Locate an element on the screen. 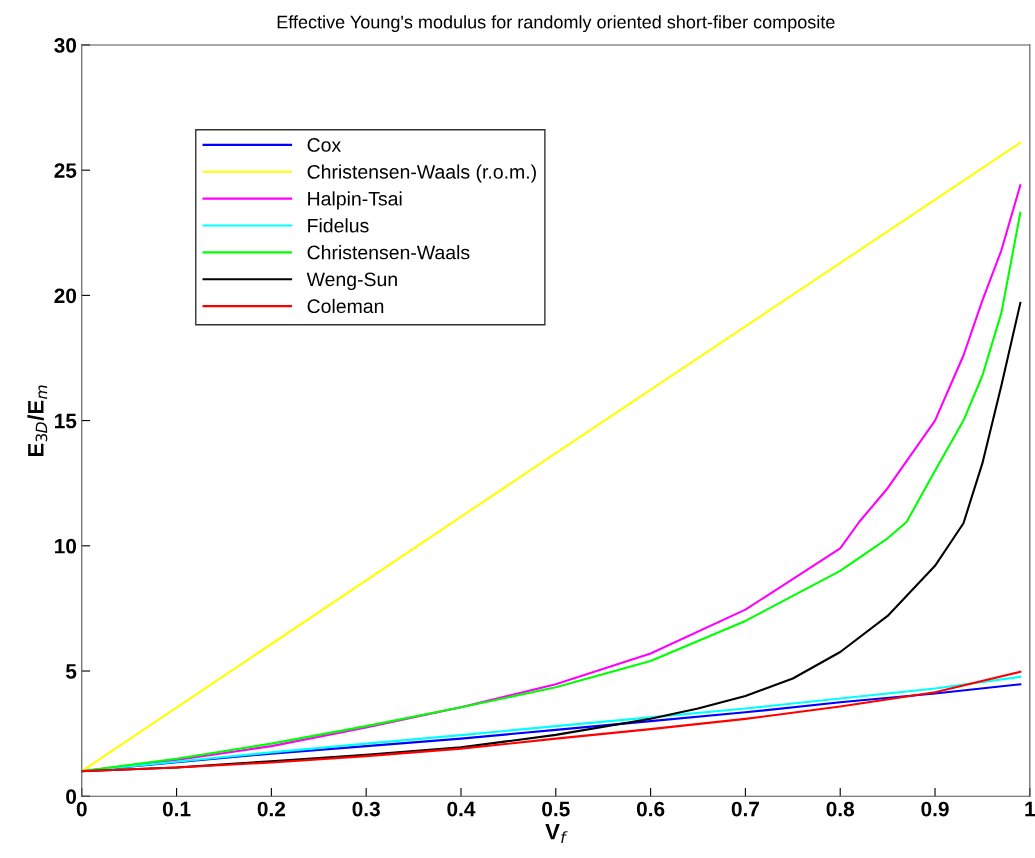  x-tick-label: 1 is located at coordinates (1030, 809).